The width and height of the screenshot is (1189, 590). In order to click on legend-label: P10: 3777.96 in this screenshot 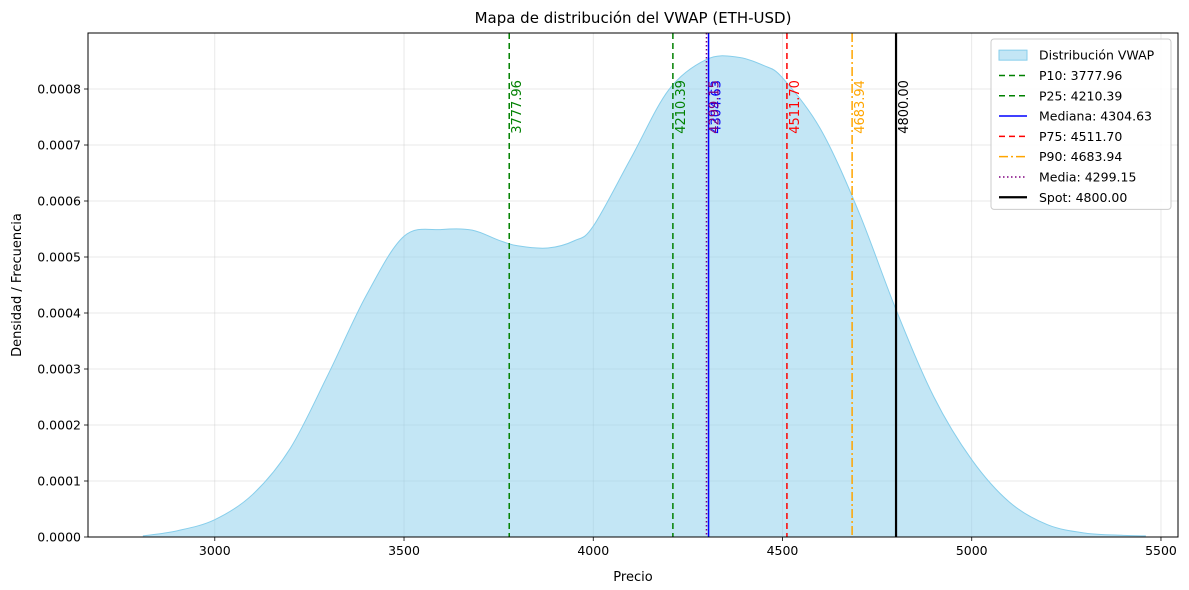, I will do `click(1080, 75)`.